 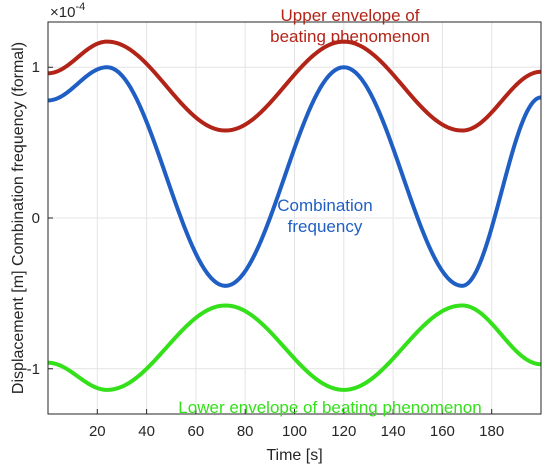 What do you see at coordinates (196, 431) in the screenshot?
I see `x-tick-label: 60` at bounding box center [196, 431].